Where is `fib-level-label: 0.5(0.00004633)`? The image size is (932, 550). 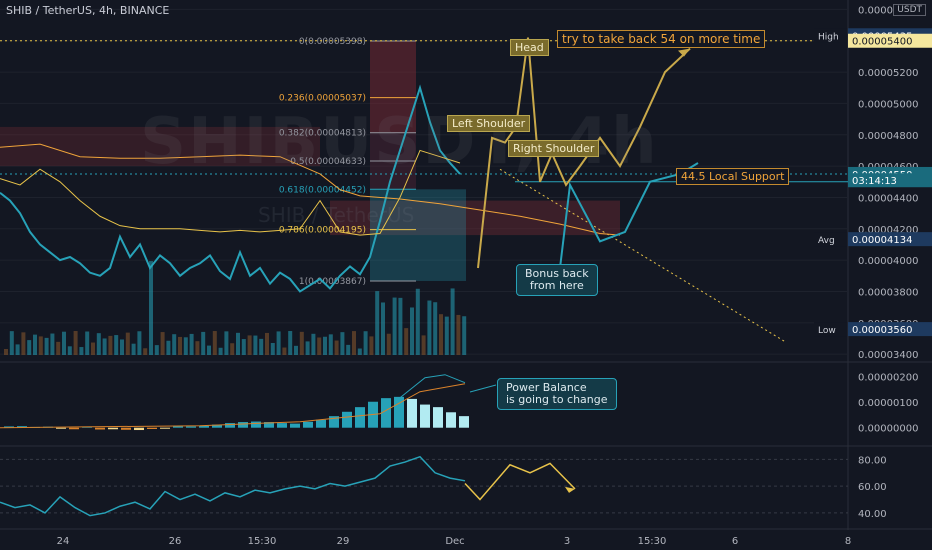 fib-level-label: 0.5(0.00004633) is located at coordinates (328, 162).